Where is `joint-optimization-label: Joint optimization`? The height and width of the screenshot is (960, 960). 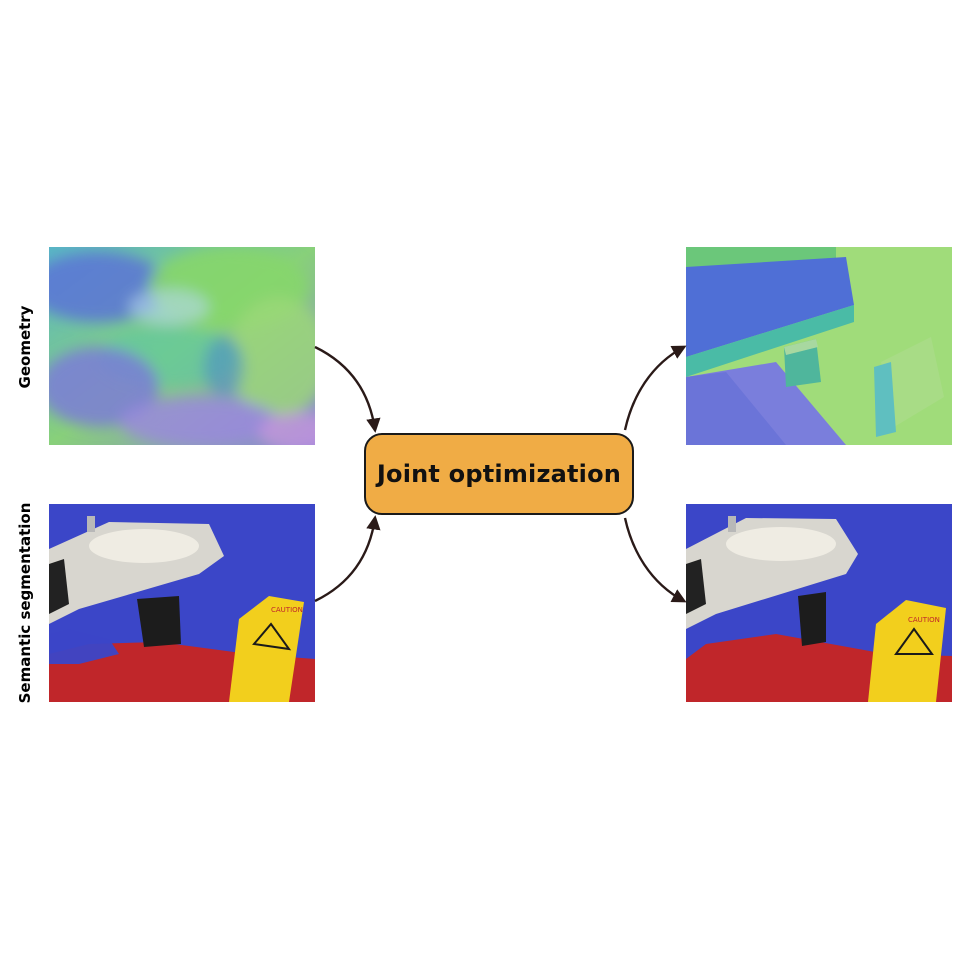
joint-optimization-label: Joint optimization is located at coordinates (499, 474).